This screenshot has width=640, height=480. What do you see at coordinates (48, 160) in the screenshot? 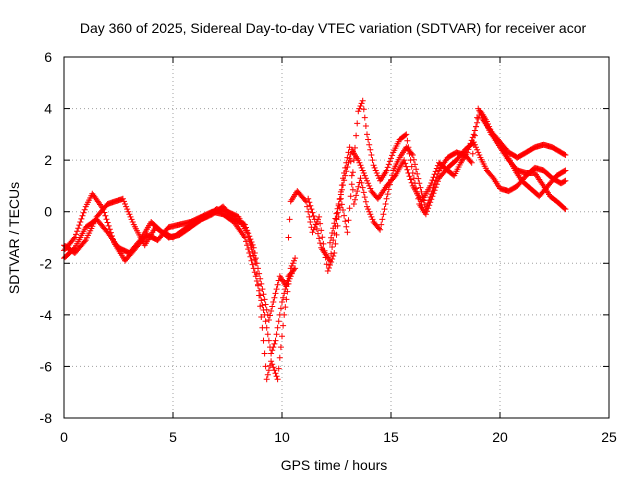
I see `y-tick-label: 2` at bounding box center [48, 160].